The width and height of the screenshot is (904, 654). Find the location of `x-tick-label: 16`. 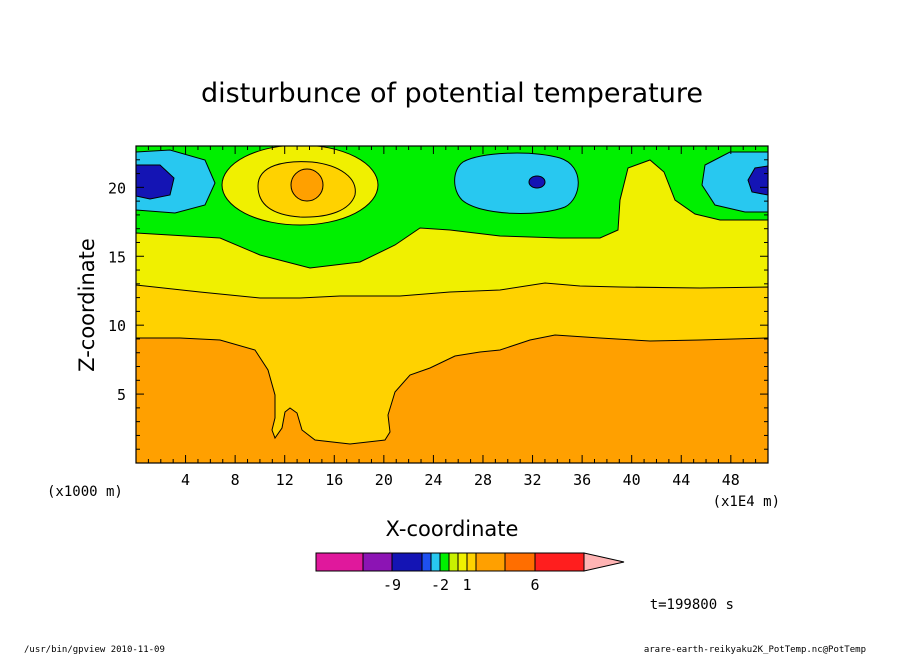

x-tick-label: 16 is located at coordinates (334, 480).